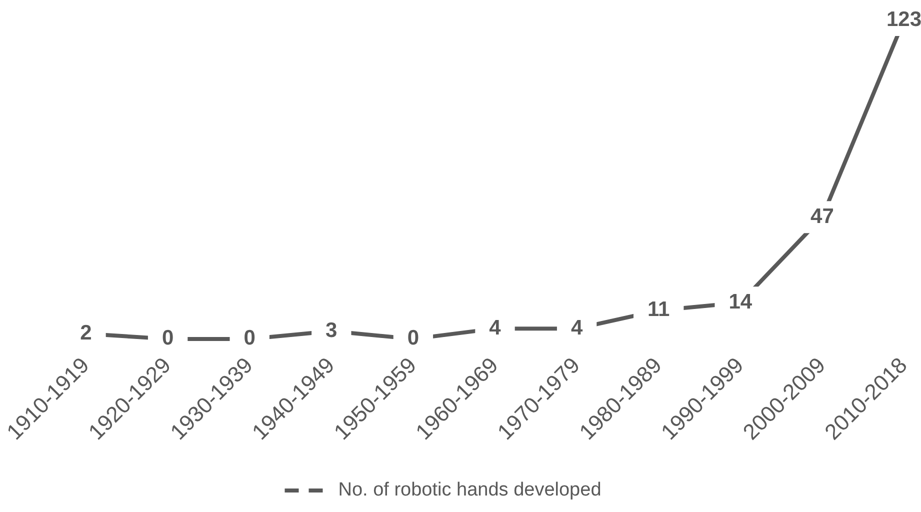 This screenshot has height=512, width=921. What do you see at coordinates (740, 302) in the screenshot?
I see `data-label: 14` at bounding box center [740, 302].